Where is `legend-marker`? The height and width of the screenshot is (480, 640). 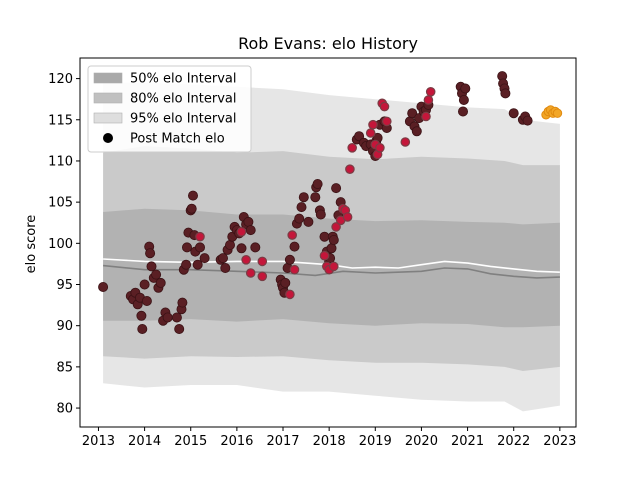
legend-marker is located at coordinates (108, 138).